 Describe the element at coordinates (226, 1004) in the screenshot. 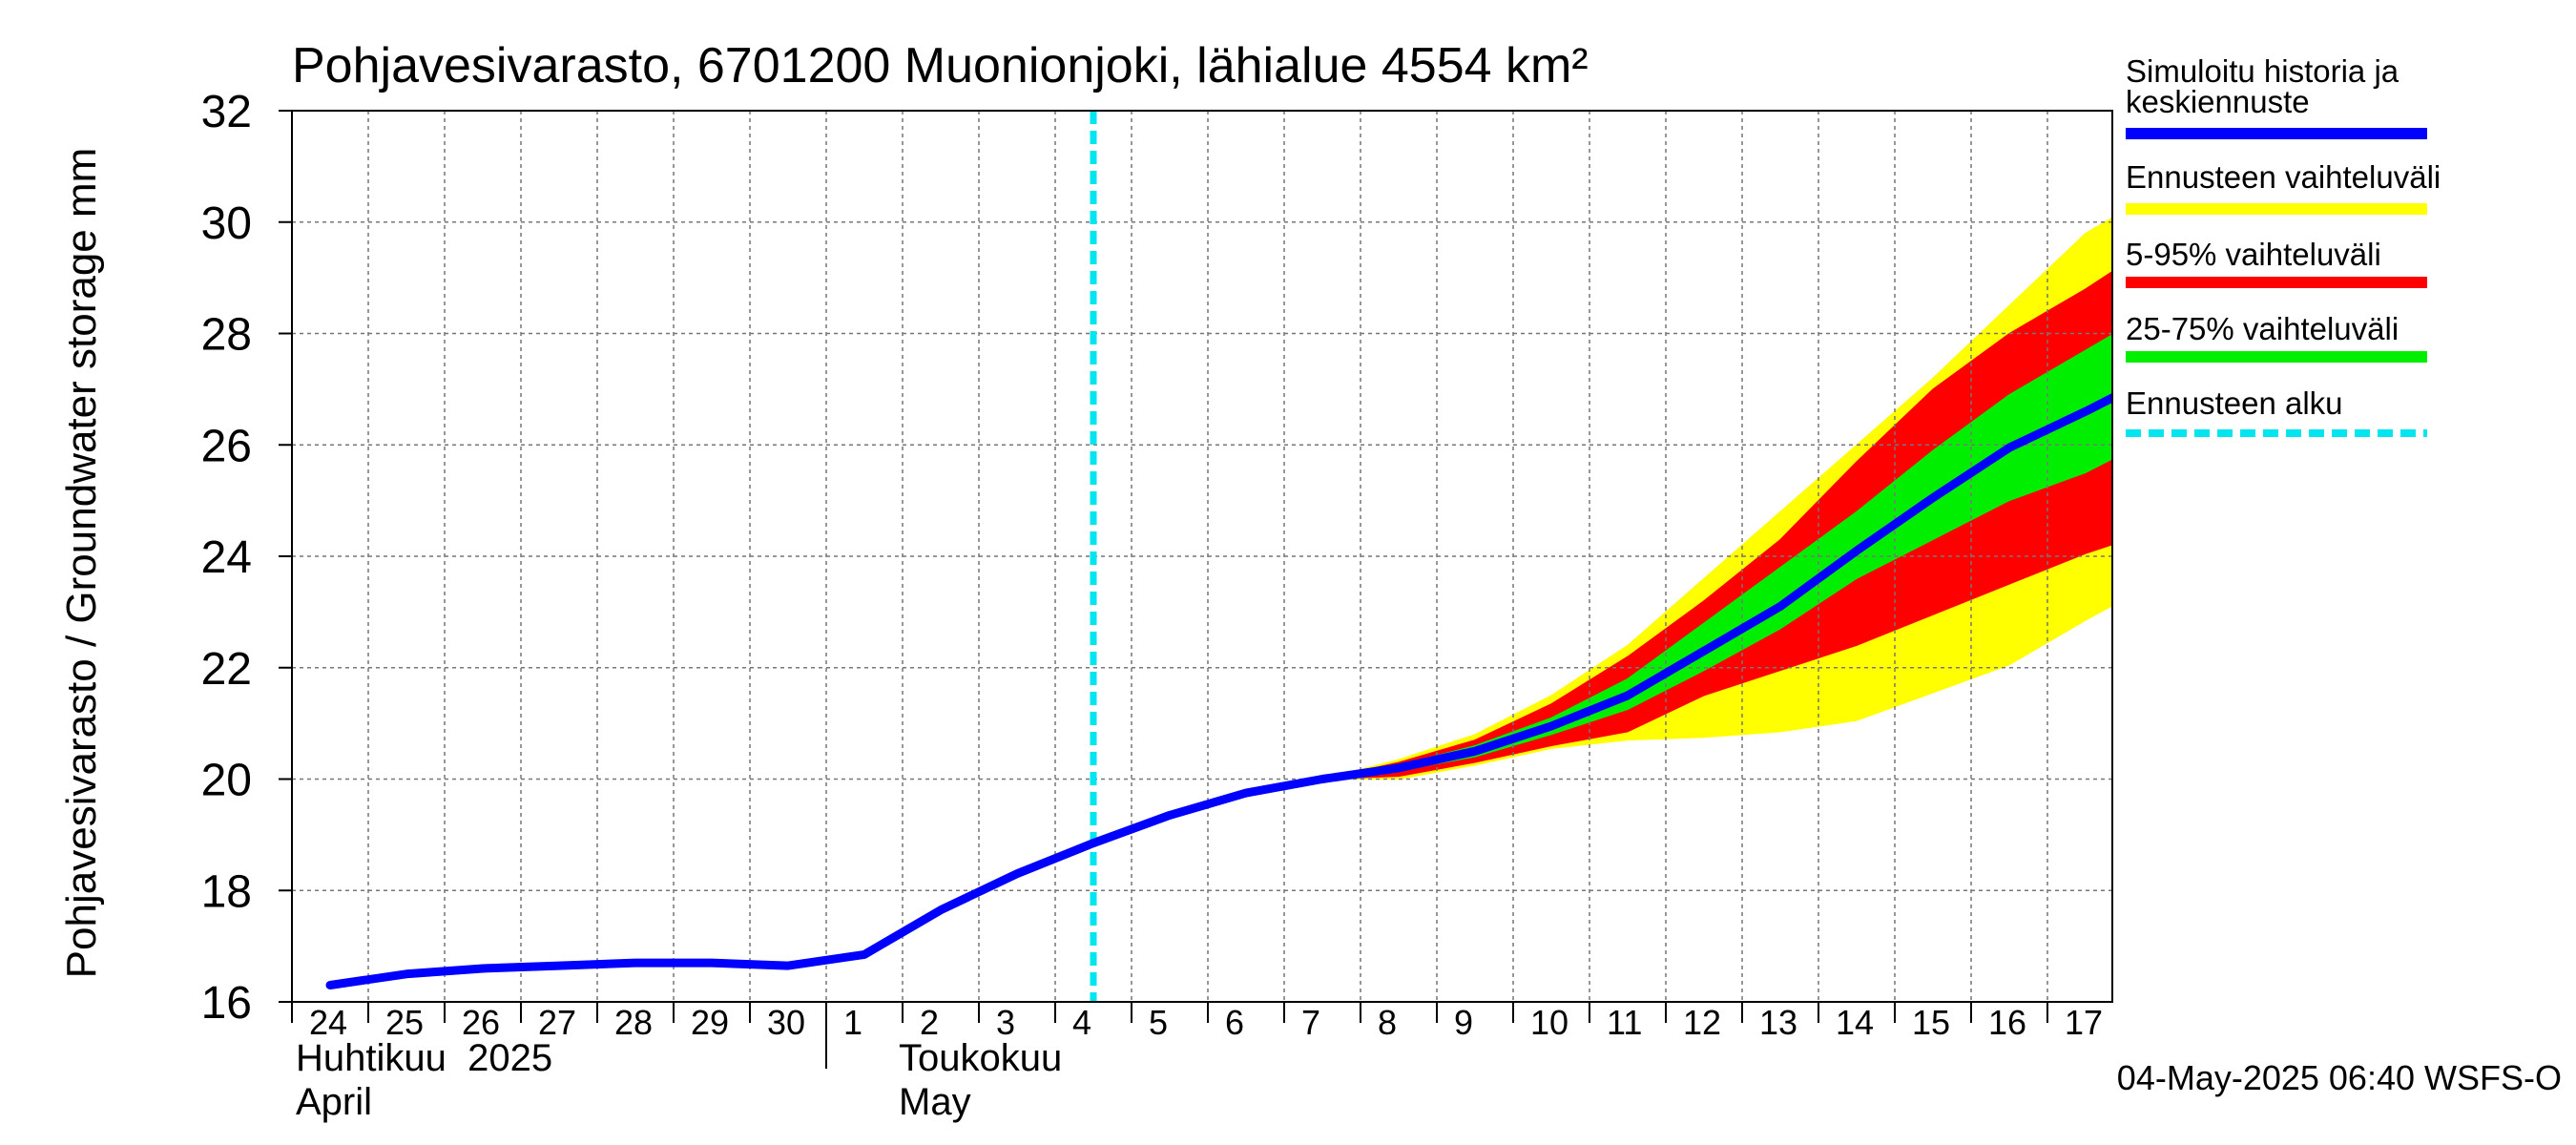

I see `y-tick-label: 16` at that location.